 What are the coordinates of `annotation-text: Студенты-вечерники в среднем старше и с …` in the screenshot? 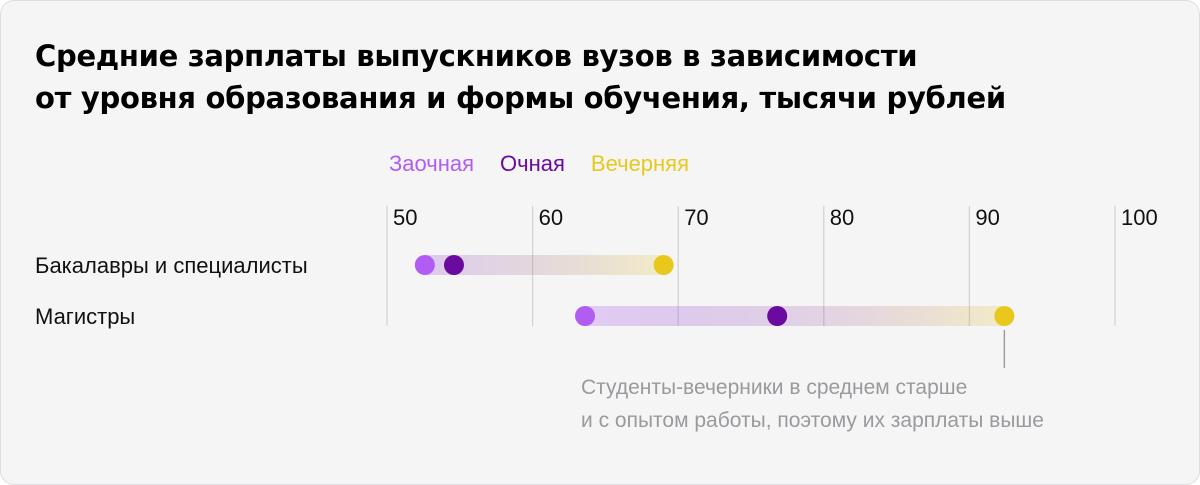 It's located at (812, 404).